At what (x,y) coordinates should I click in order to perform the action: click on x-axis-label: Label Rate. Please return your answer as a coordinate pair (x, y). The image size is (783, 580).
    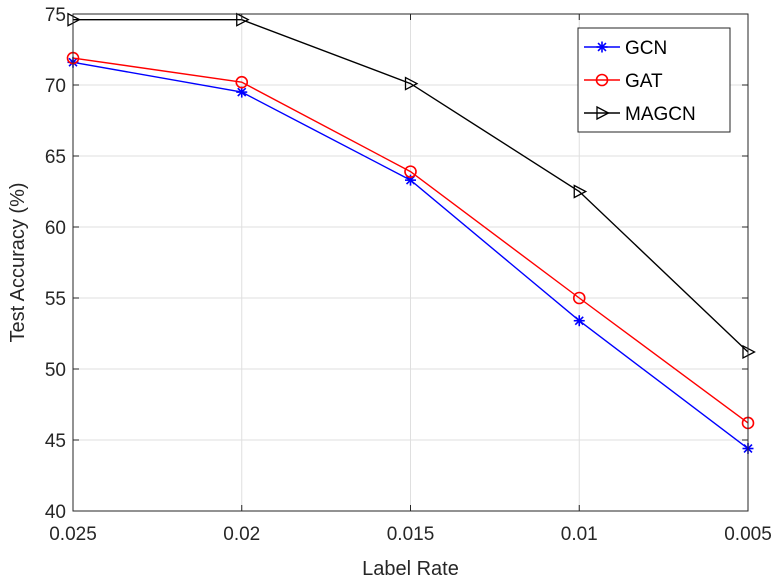
    Looking at the image, I should click on (410, 569).